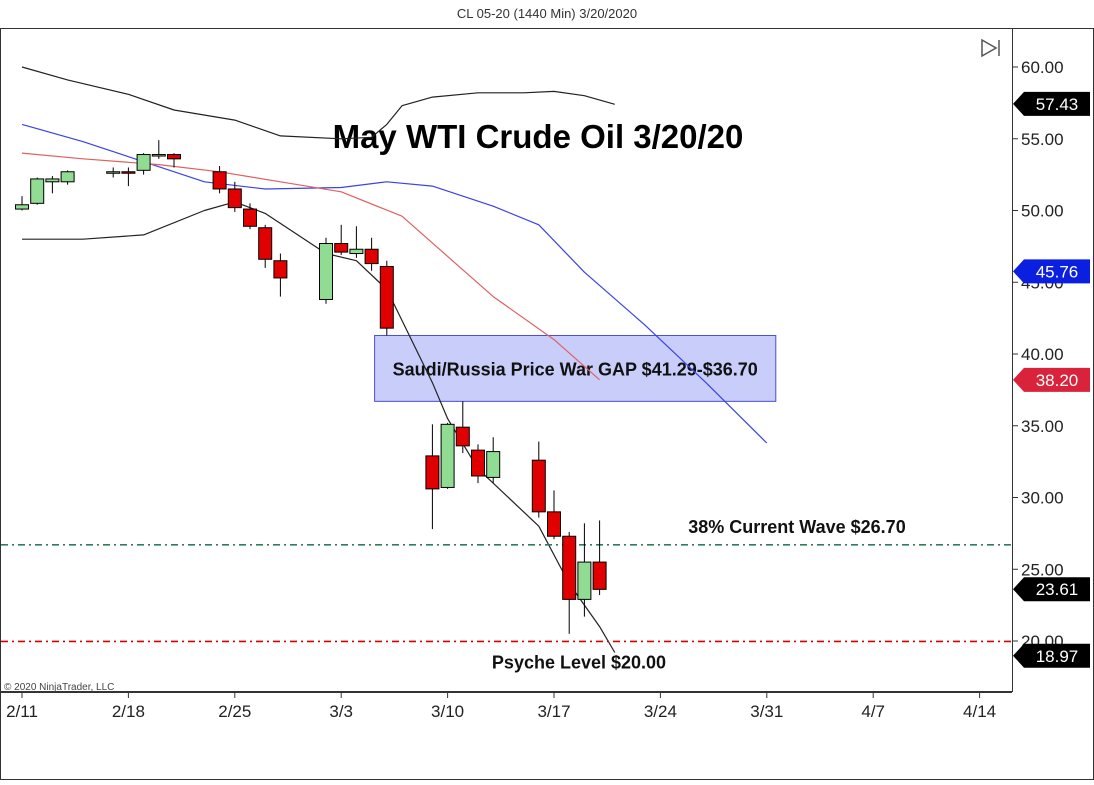 This screenshot has width=1094, height=785. I want to click on scroll-to-end-icon, so click(991, 48).